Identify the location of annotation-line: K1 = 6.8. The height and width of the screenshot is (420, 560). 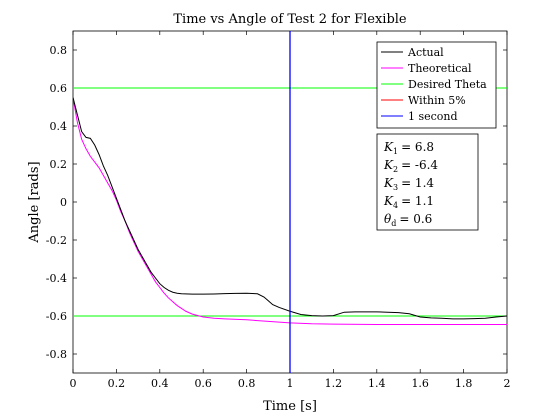
(408, 148).